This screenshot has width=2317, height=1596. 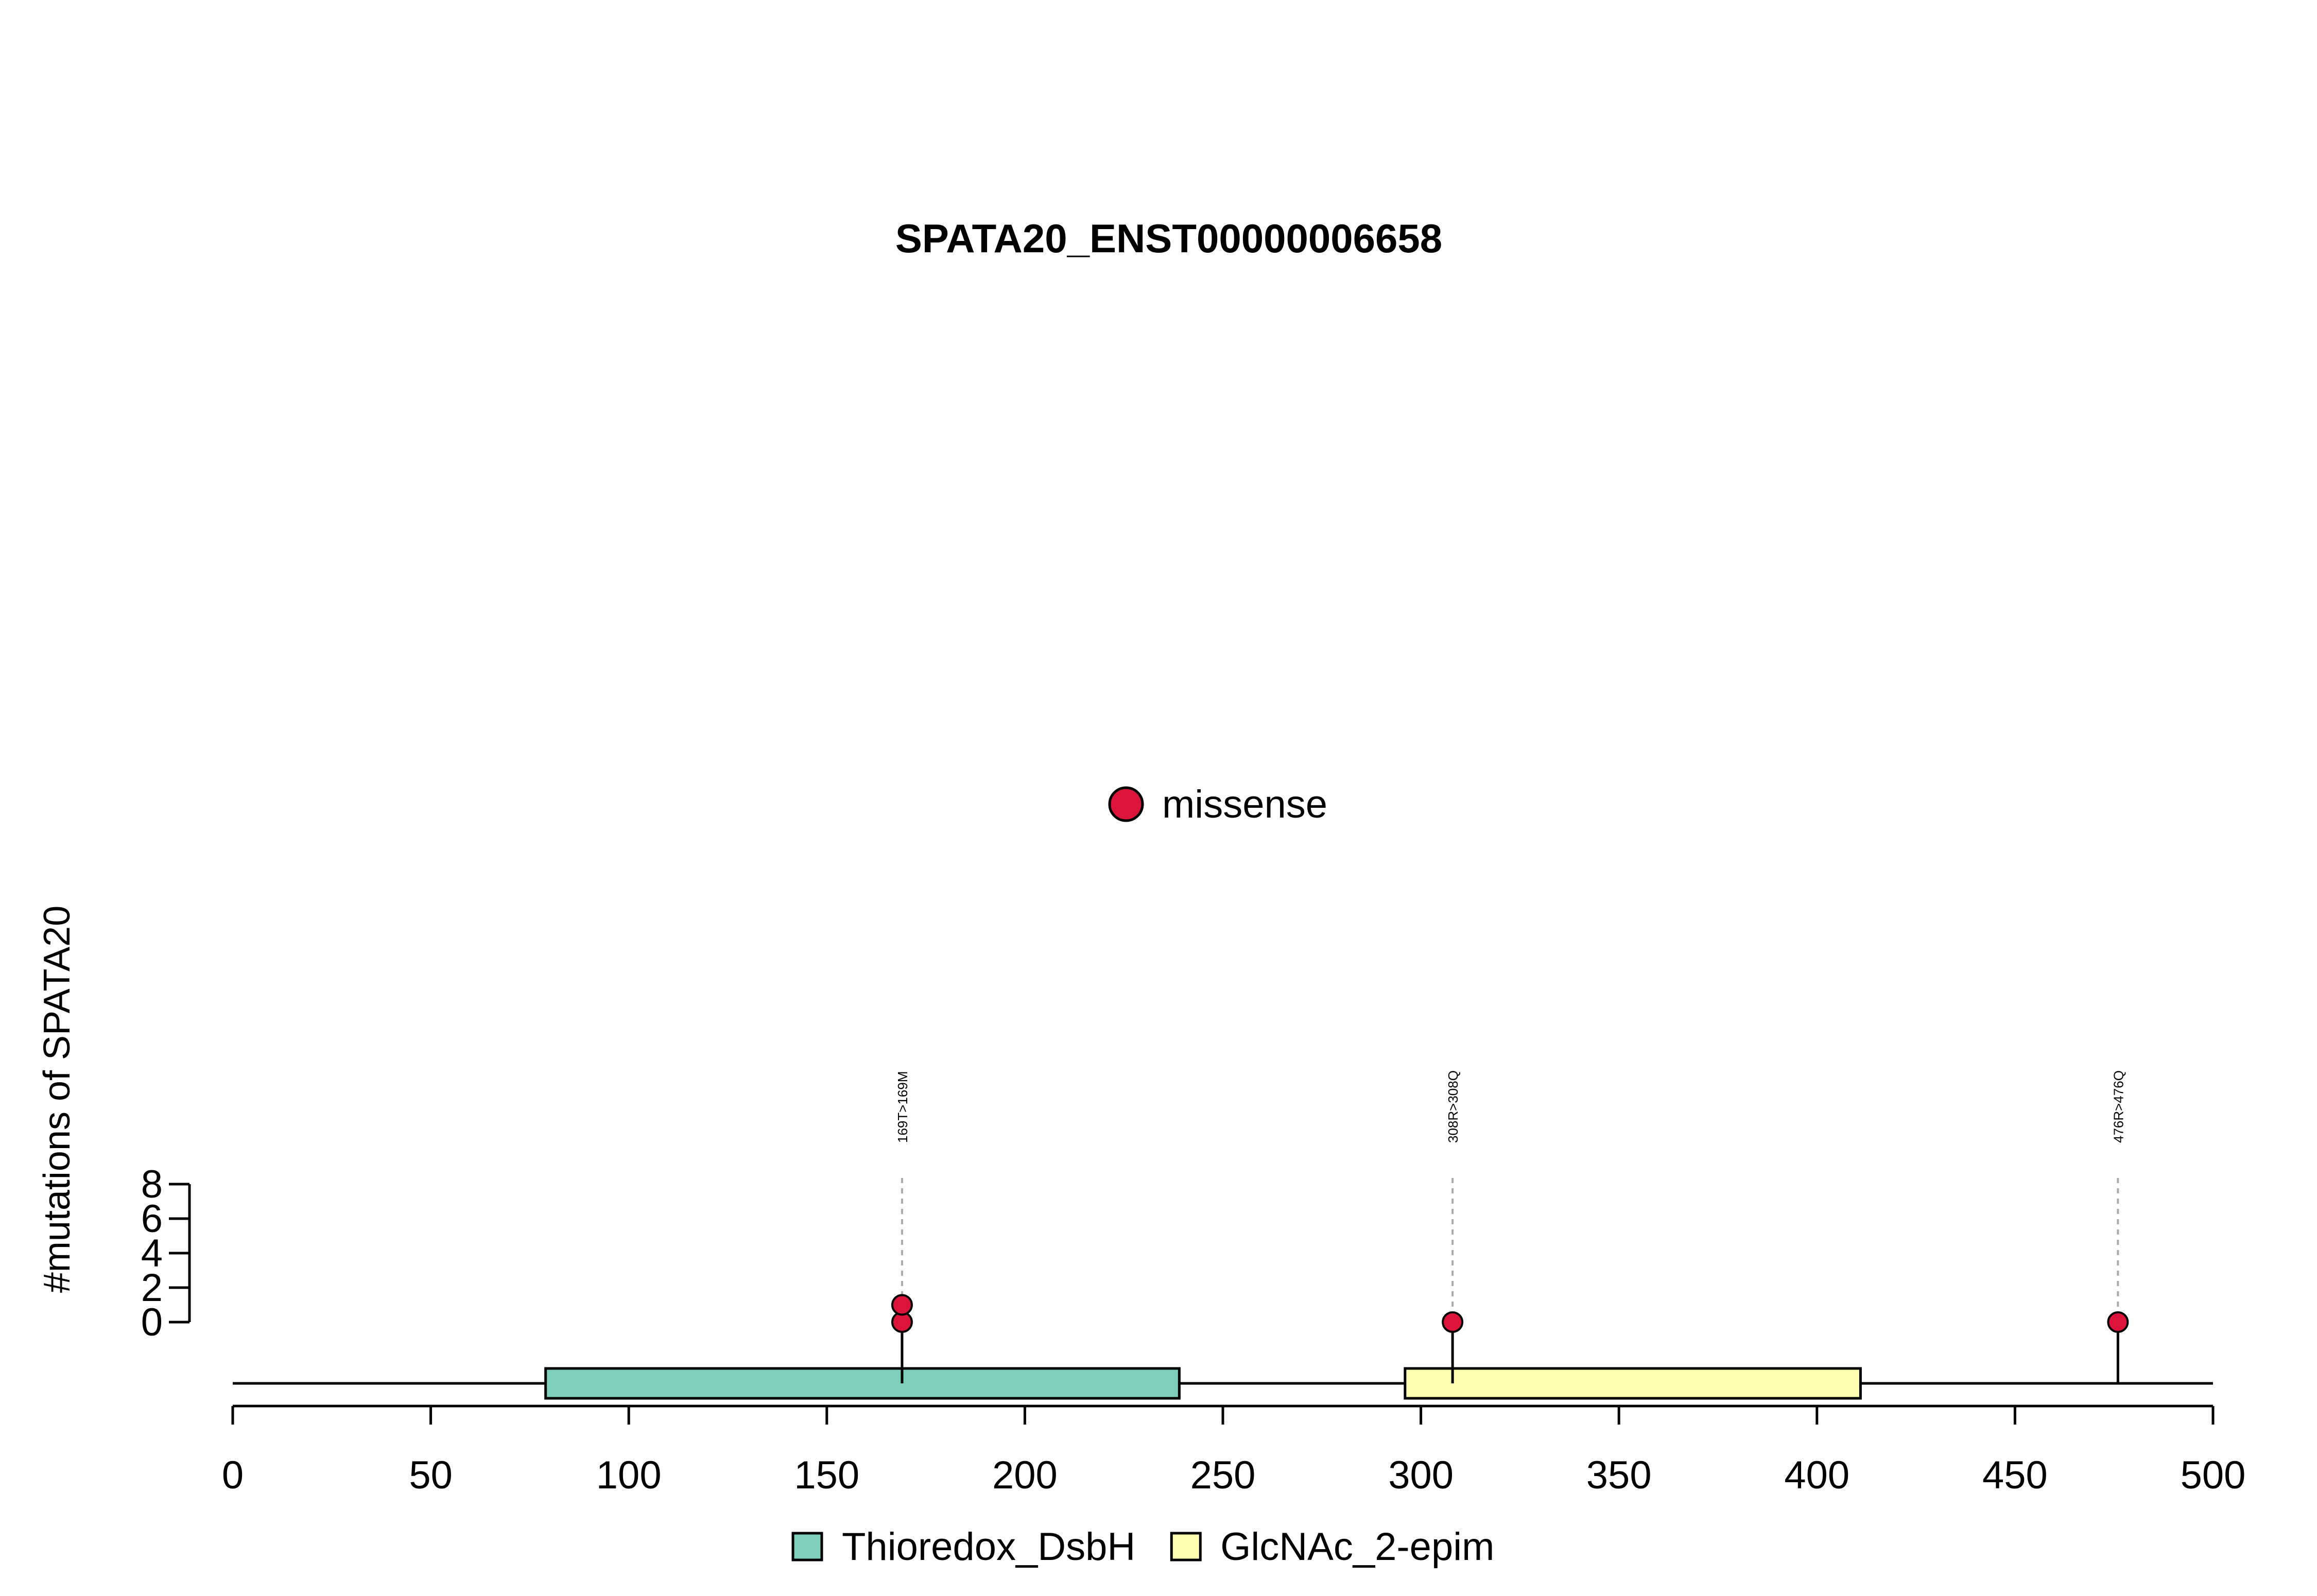 I want to click on x-tick-label: 0, so click(x=233, y=1475).